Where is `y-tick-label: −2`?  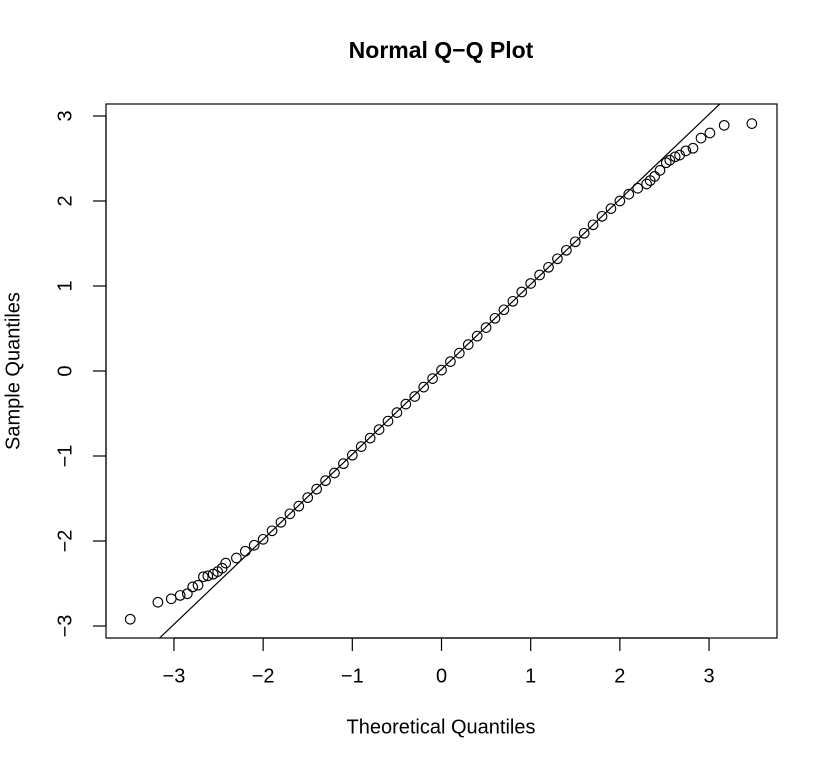 y-tick-label: −2 is located at coordinates (65, 541).